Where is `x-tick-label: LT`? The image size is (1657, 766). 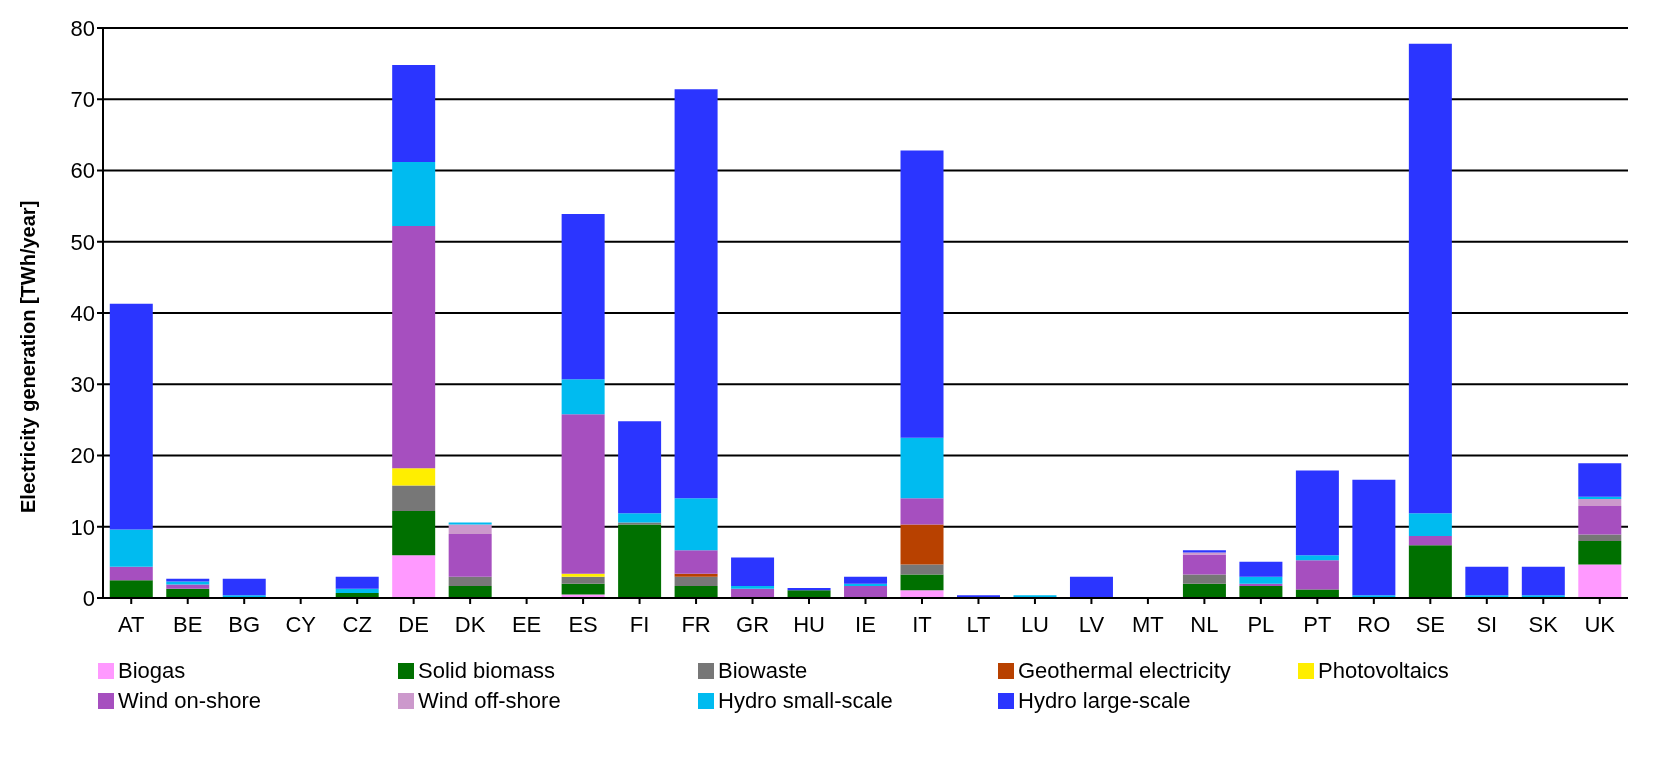 x-tick-label: LT is located at coordinates (978, 624).